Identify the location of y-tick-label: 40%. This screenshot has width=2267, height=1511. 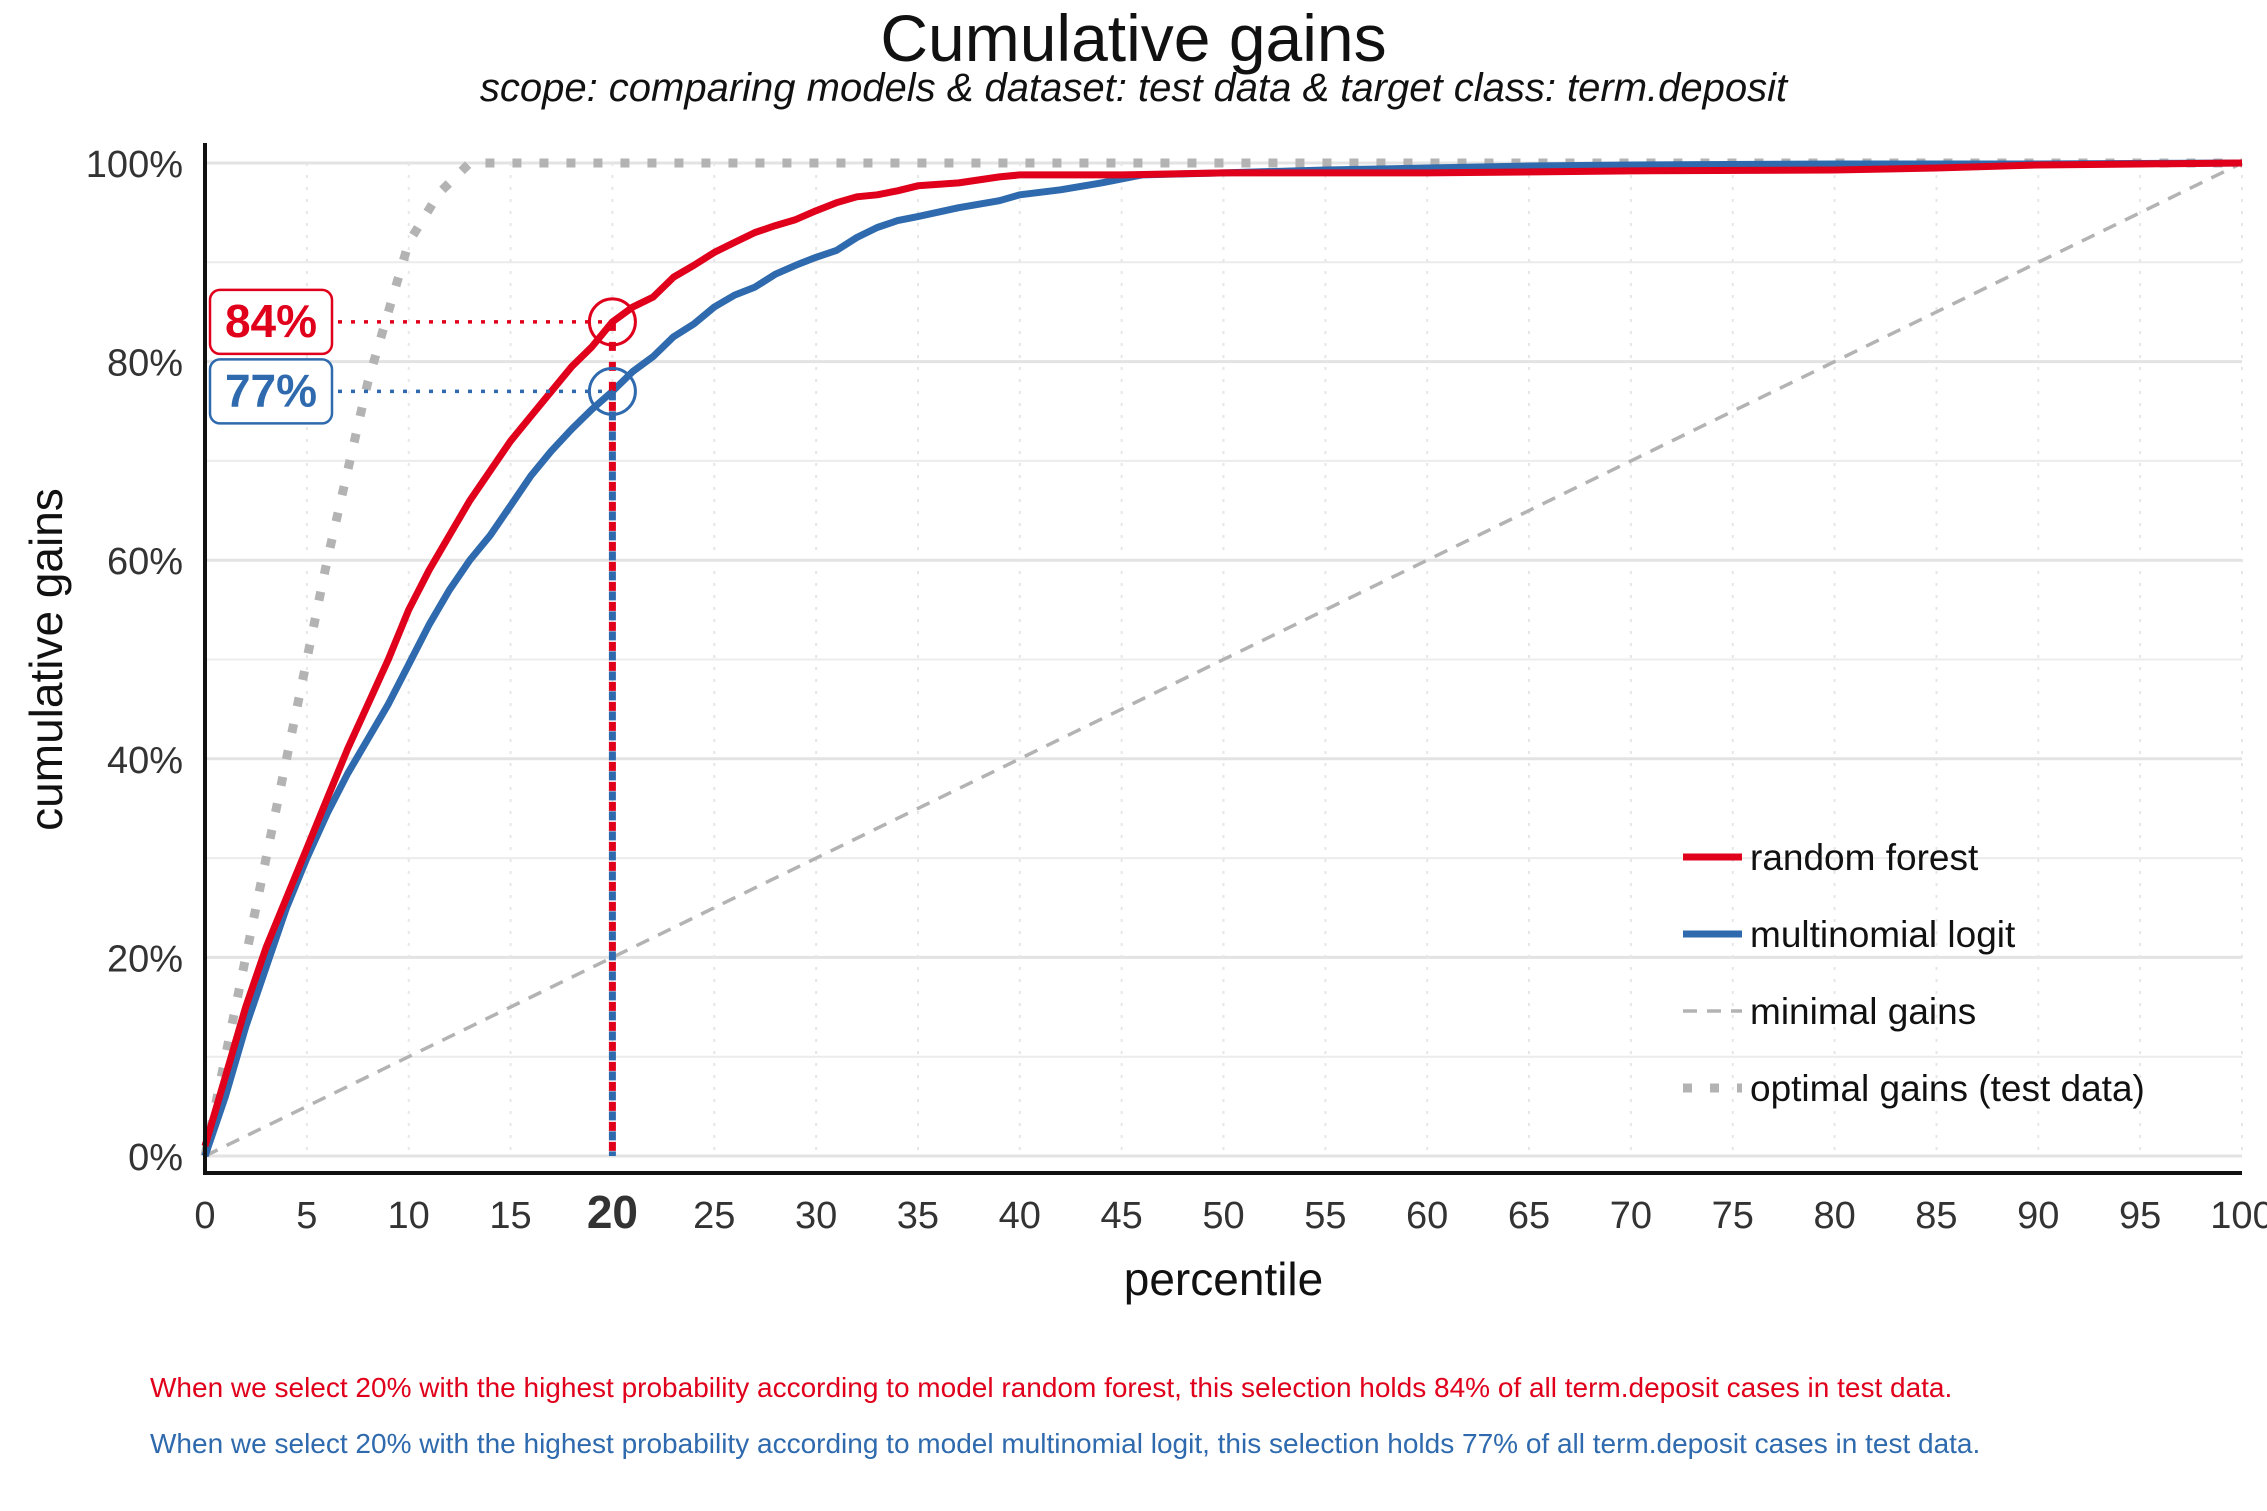
(145, 761).